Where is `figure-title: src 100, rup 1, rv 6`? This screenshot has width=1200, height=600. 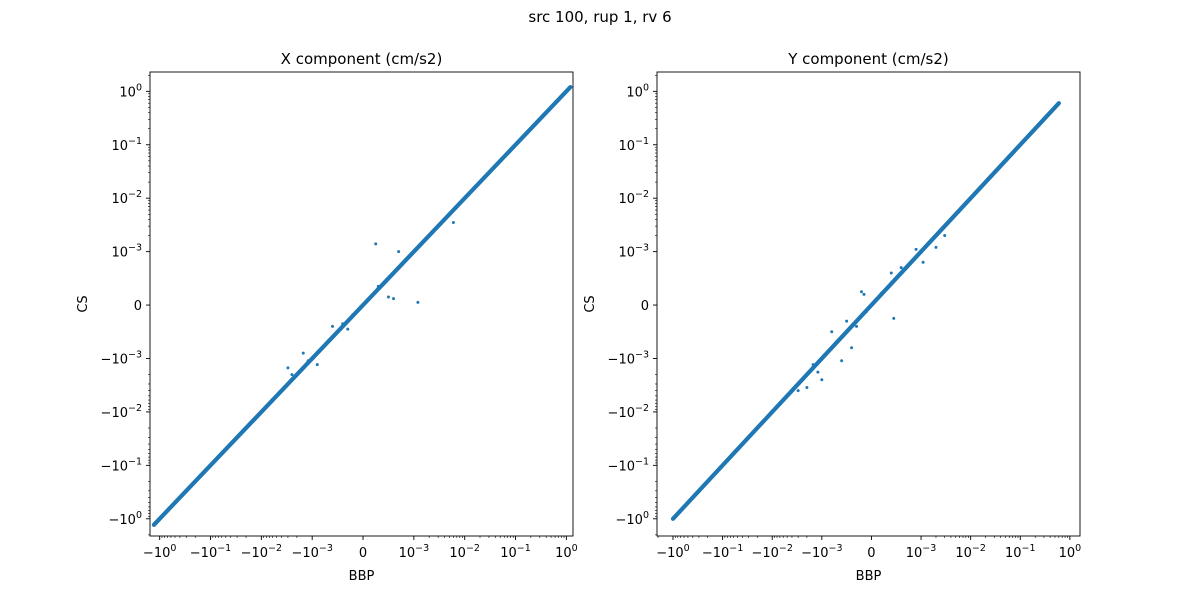
figure-title: src 100, rup 1, rv 6 is located at coordinates (600, 17).